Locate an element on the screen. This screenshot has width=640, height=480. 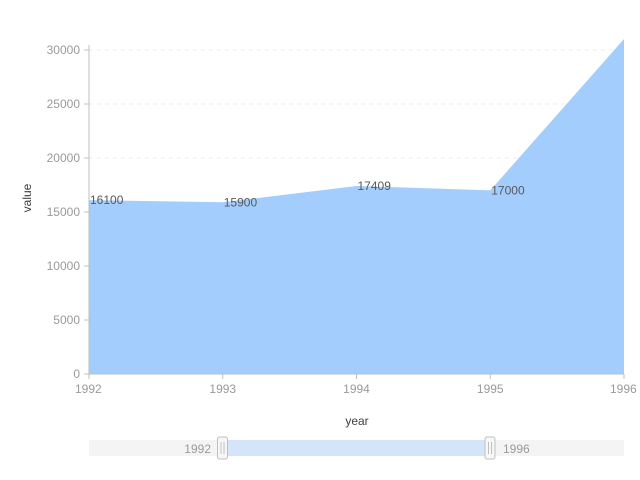
x-axis-title: year is located at coordinates (356, 421).